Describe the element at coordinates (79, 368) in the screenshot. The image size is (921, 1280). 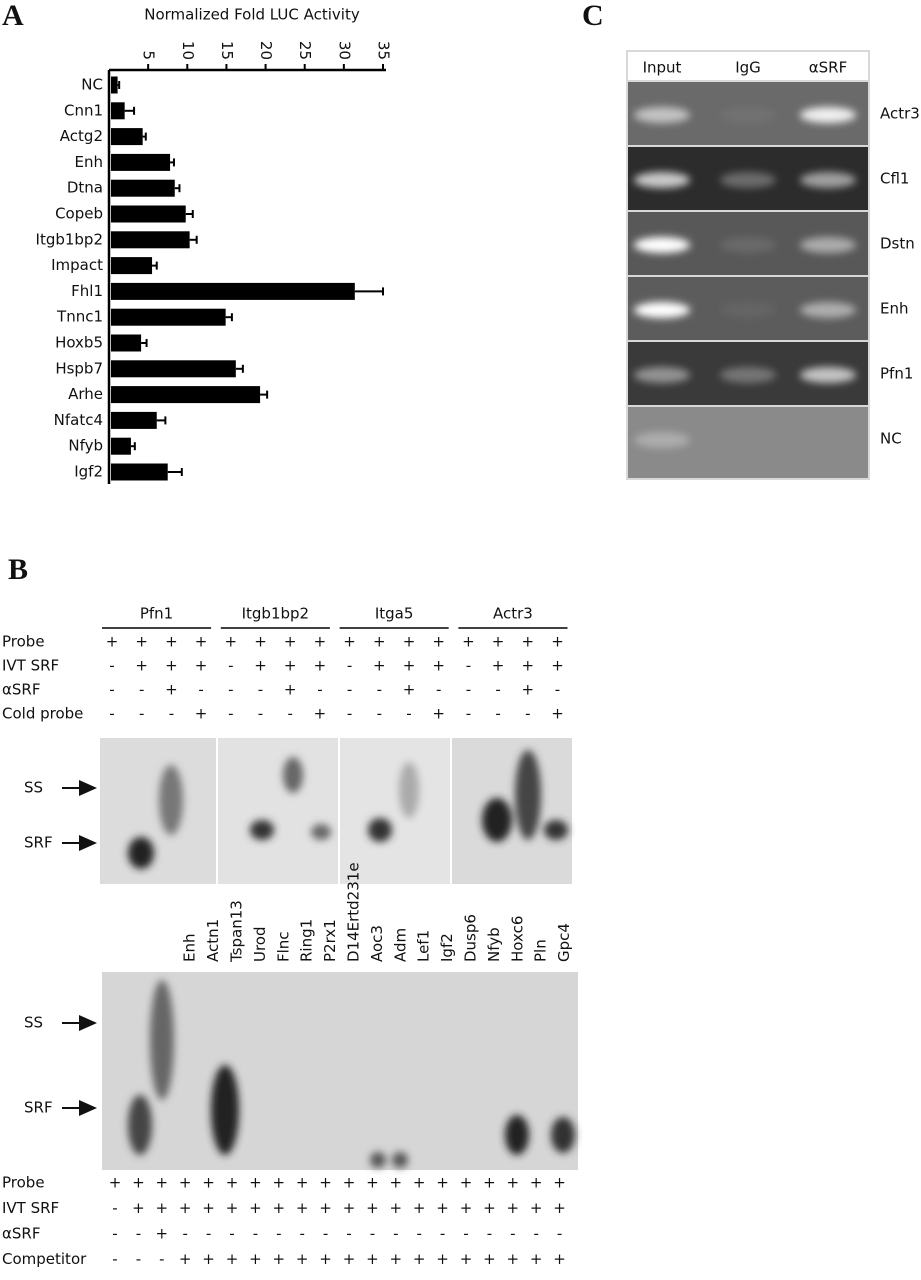
I see `category-label: Hspb7` at that location.